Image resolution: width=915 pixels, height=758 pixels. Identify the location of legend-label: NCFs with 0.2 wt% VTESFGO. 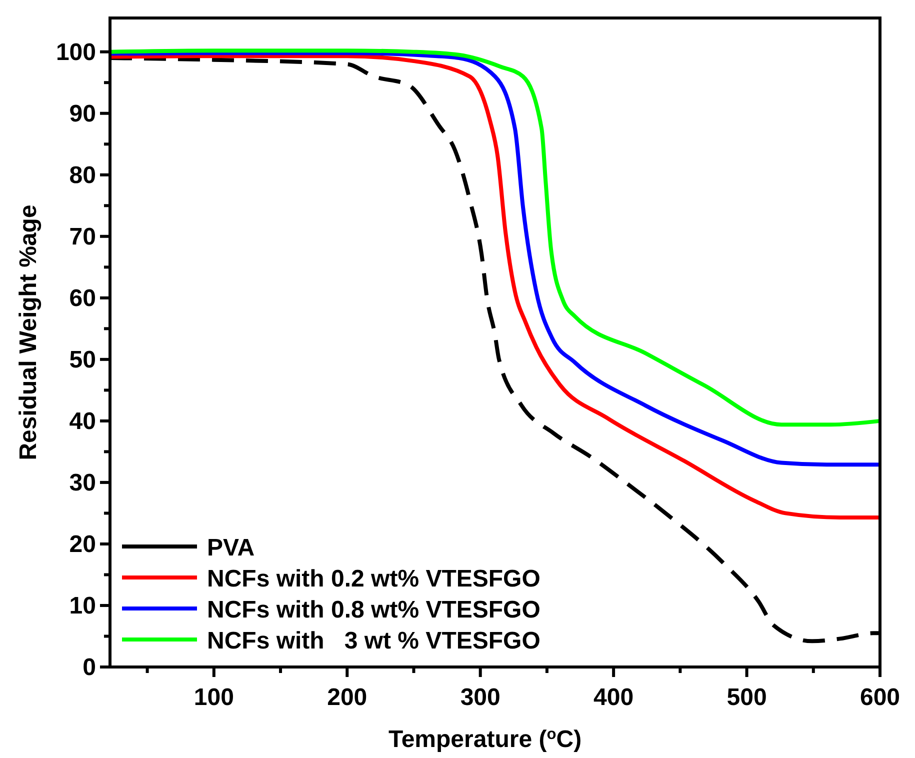
(373, 579).